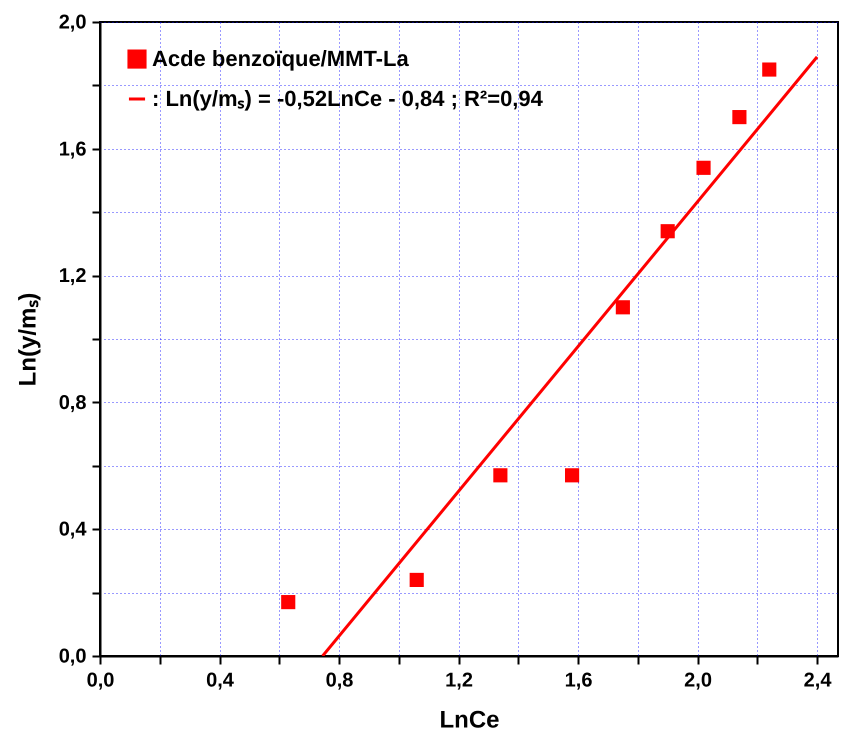  Describe the element at coordinates (72, 403) in the screenshot. I see `y-tick-label: 0,8` at that location.